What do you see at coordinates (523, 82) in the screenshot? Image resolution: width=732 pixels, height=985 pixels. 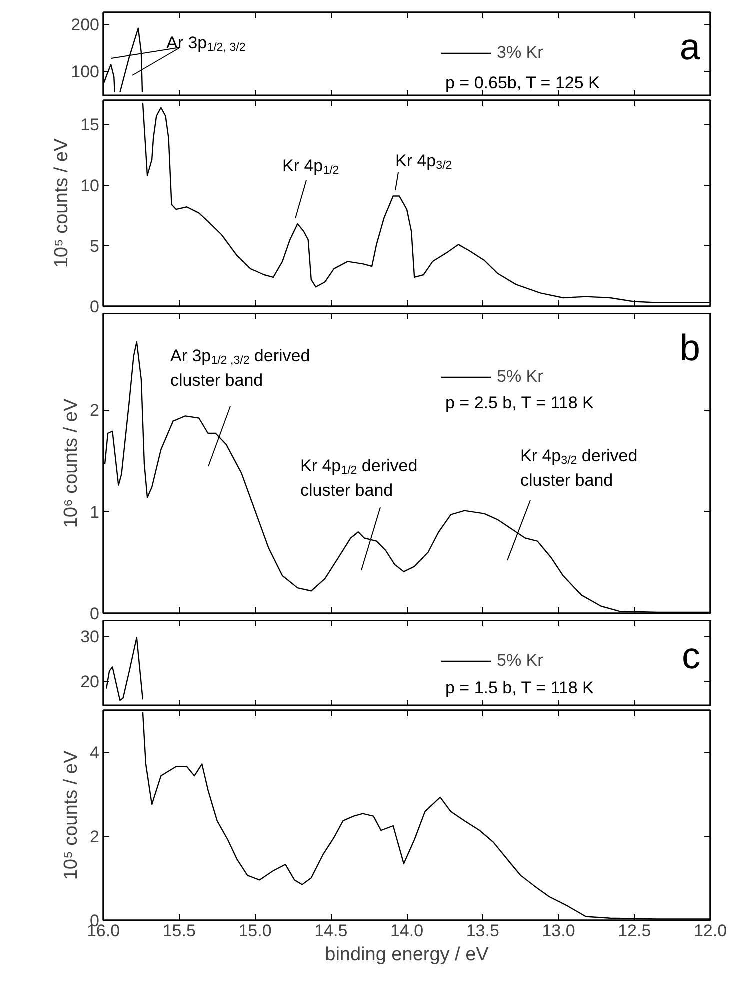 I see `annotation: p = 0.65b, T = 125 K` at bounding box center [523, 82].